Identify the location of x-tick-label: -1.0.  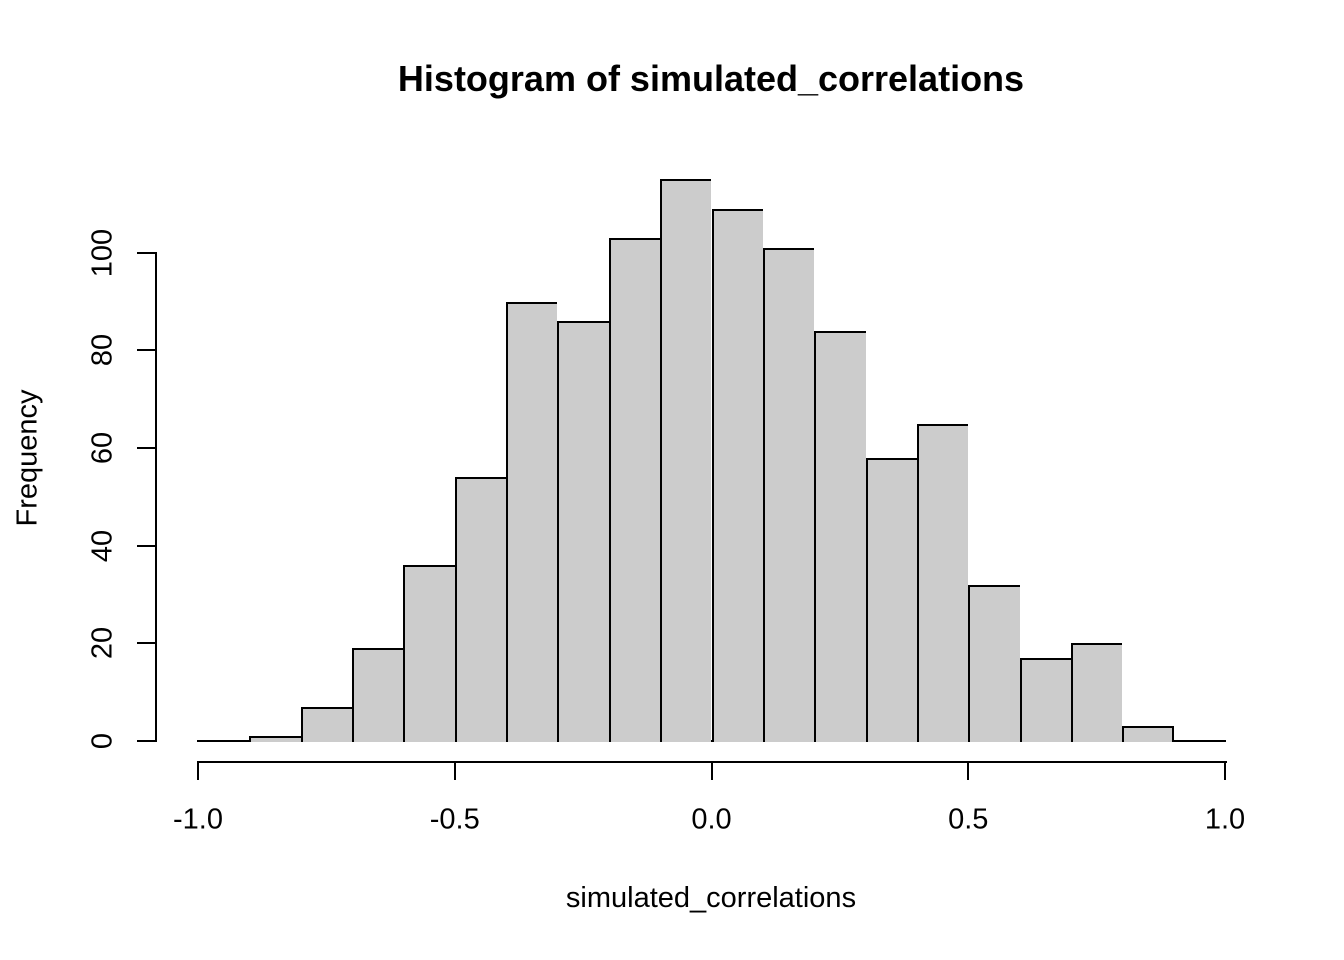
(198, 819).